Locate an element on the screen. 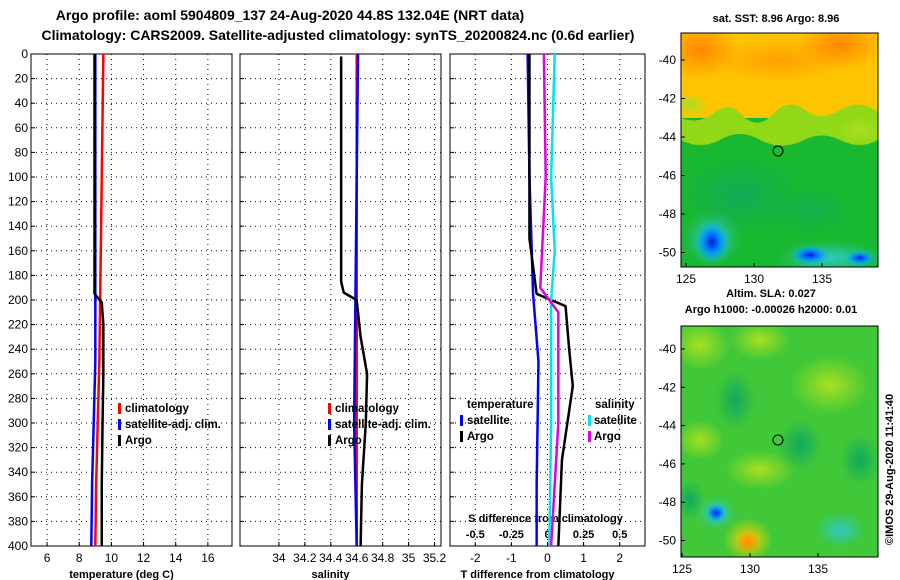 The image size is (900, 580). x-tick-label: 8 is located at coordinates (79, 558).